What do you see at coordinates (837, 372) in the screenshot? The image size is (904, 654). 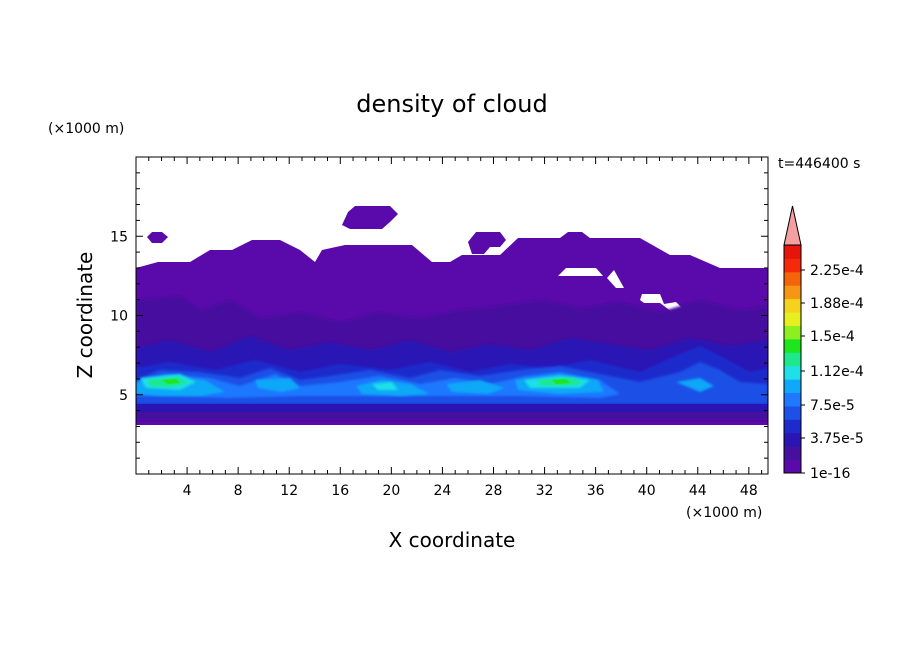 I see `colorbar-label: 1.12e-4` at bounding box center [837, 372].